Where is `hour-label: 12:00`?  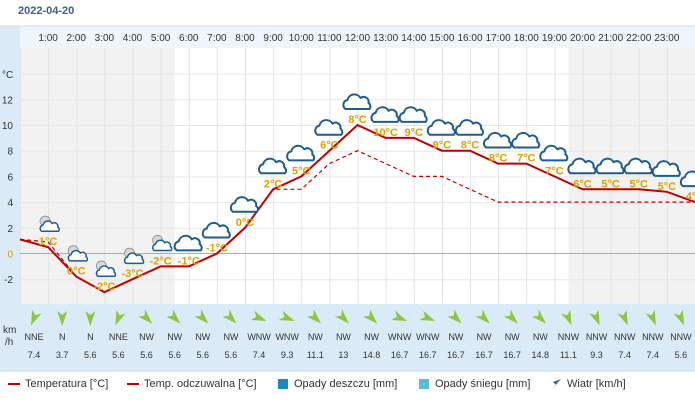
hour-label: 12:00 is located at coordinates (357, 38).